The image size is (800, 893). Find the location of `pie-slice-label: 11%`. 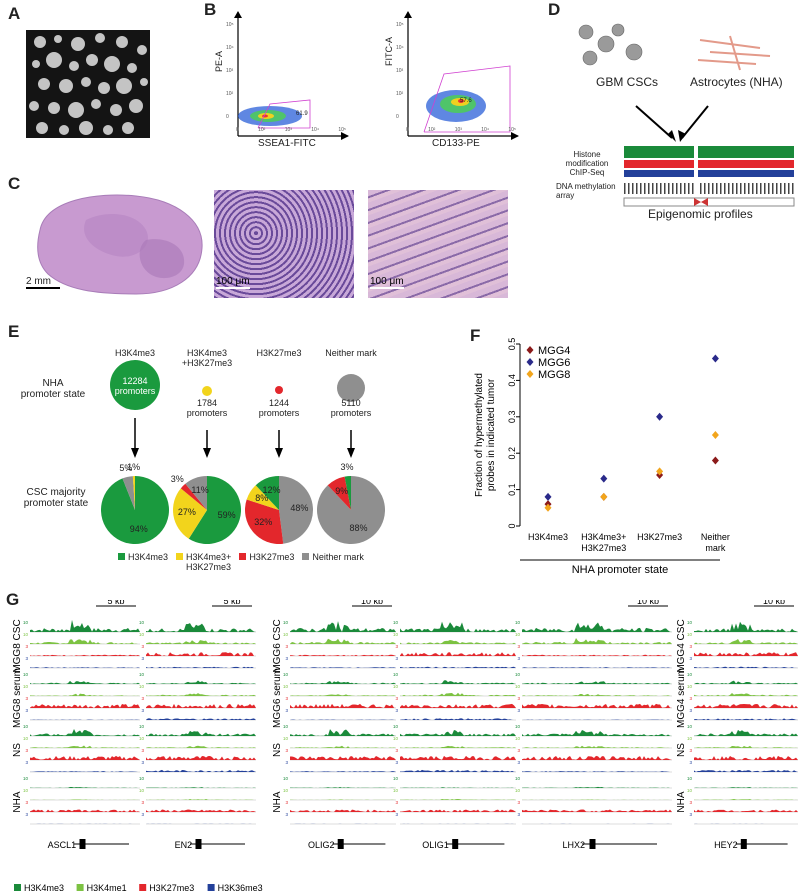

pie-slice-label: 11% is located at coordinates (200, 489).